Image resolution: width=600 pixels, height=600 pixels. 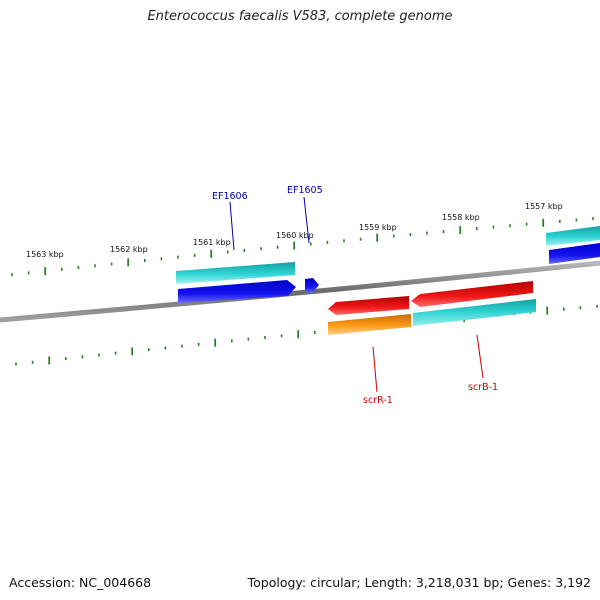 I want to click on kbp-label: 1559 kbp, so click(x=378, y=227).